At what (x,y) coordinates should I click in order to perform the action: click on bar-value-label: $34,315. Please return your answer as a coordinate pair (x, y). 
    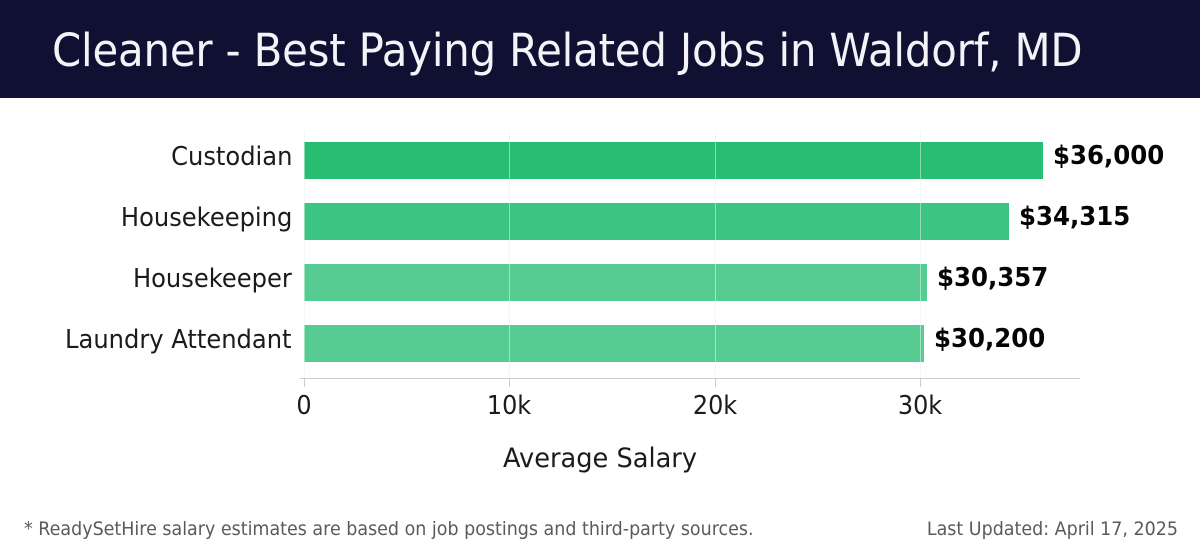
    Looking at the image, I should click on (1074, 217).